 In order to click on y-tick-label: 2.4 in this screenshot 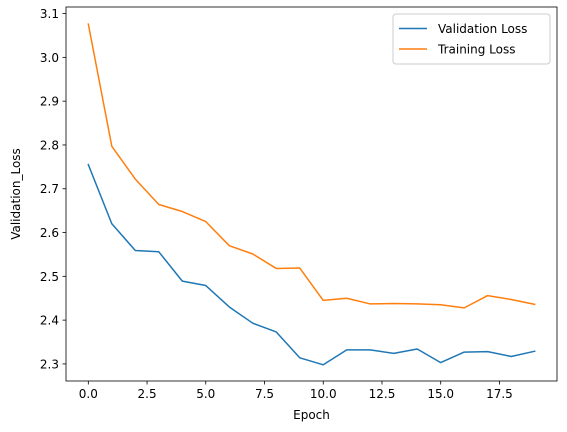, I will do `click(49, 321)`.